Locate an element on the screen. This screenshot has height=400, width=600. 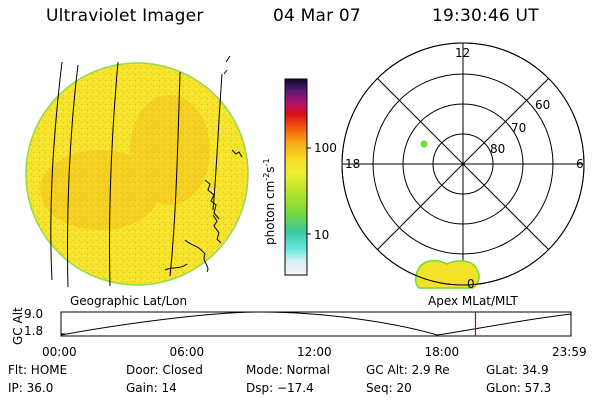
time-label: 19:30:46 UT is located at coordinates (485, 16).